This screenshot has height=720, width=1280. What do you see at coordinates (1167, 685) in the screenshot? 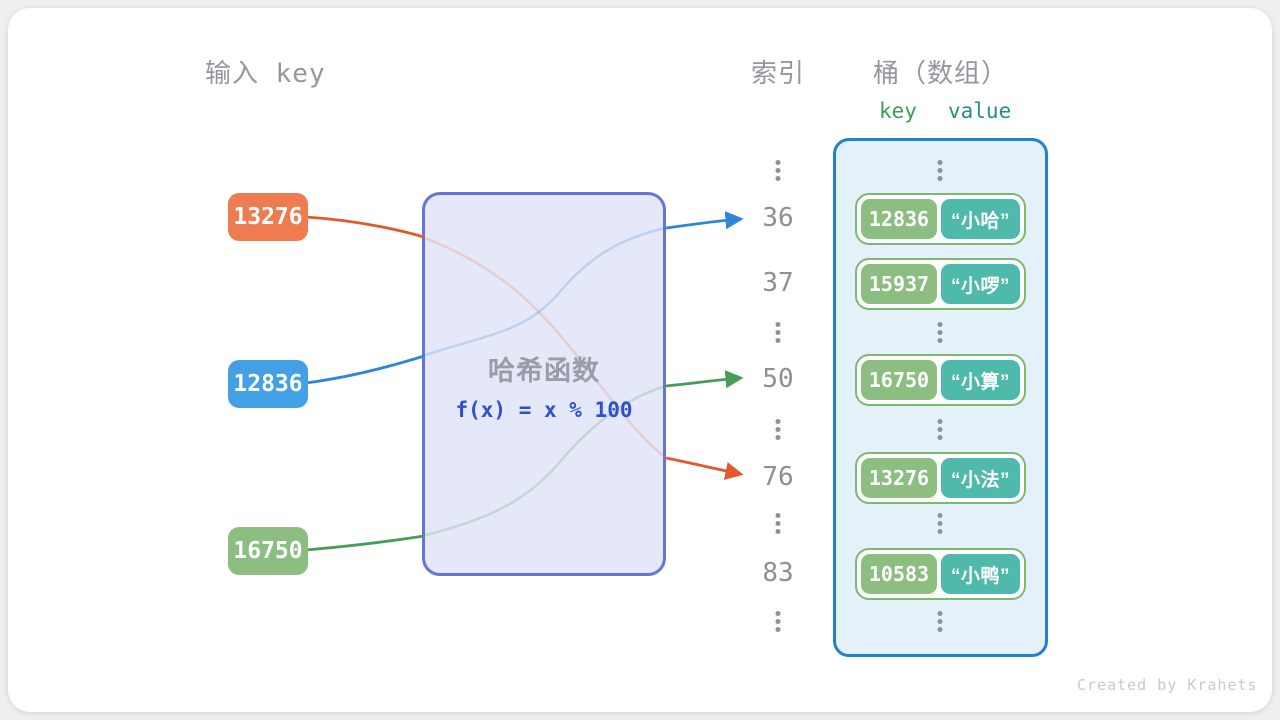
I see `watermark: Created by Krahets` at bounding box center [1167, 685].